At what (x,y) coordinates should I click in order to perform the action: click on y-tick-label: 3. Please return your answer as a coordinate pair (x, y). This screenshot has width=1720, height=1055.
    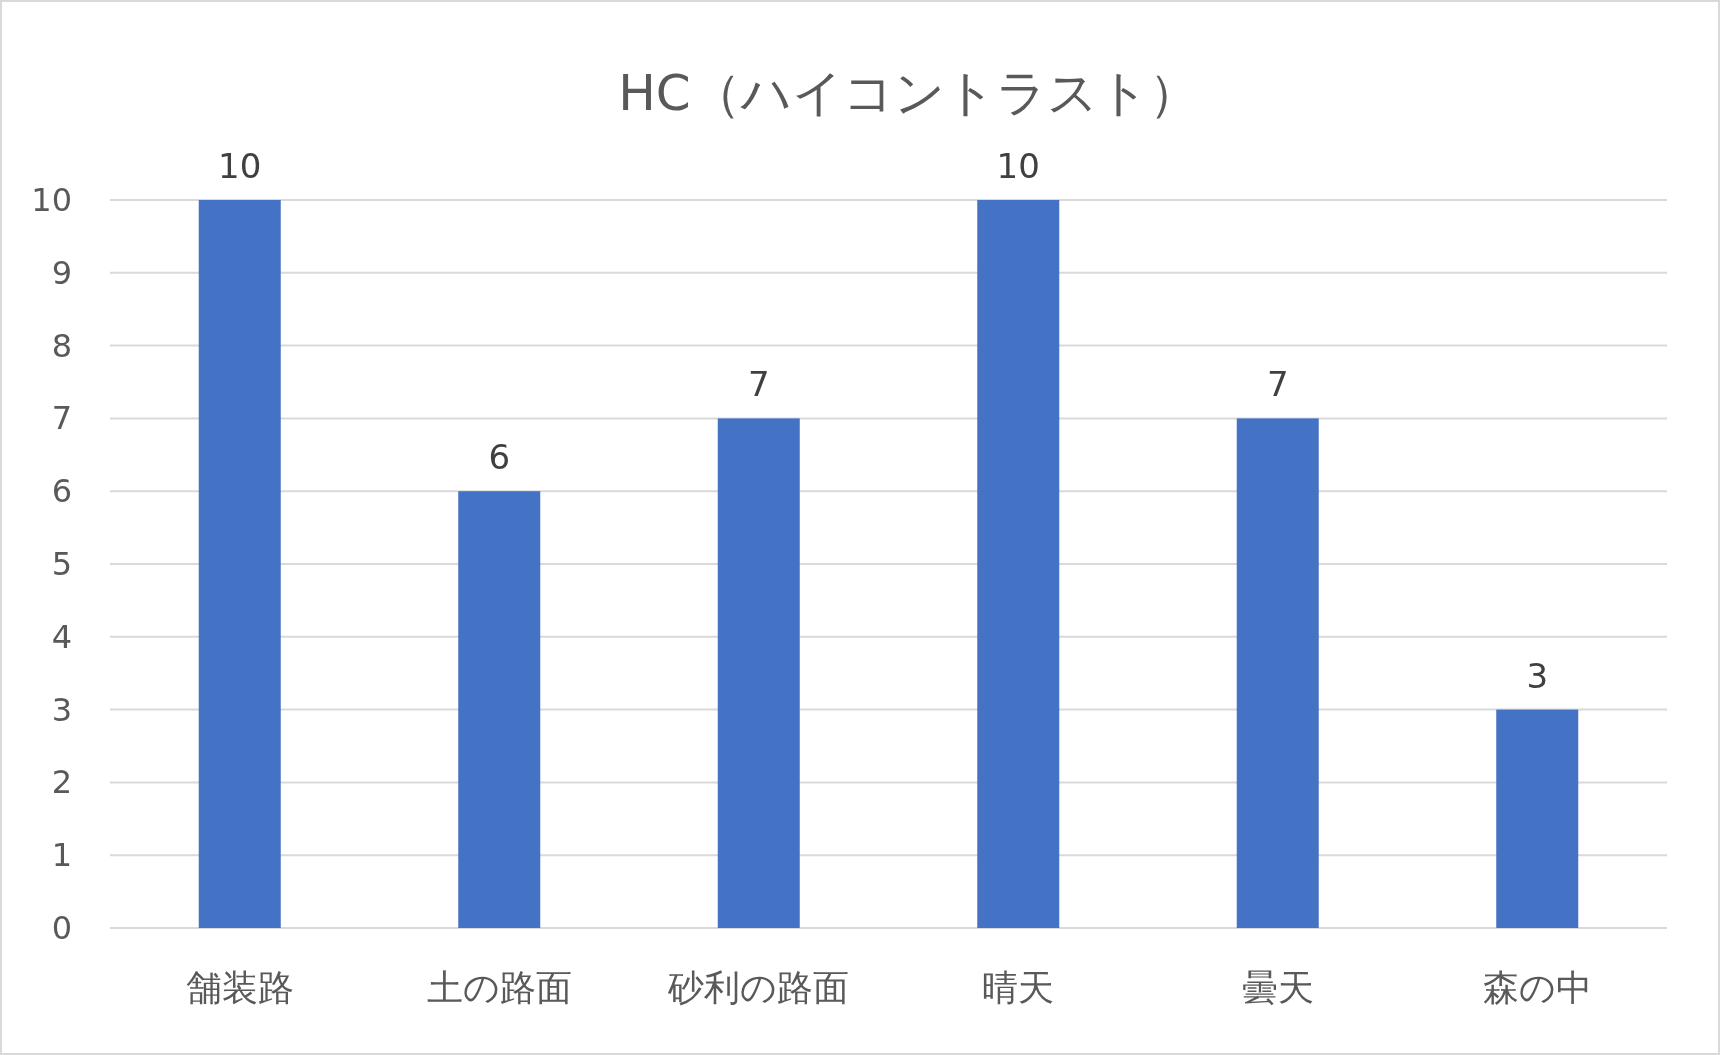
    Looking at the image, I should click on (61, 709).